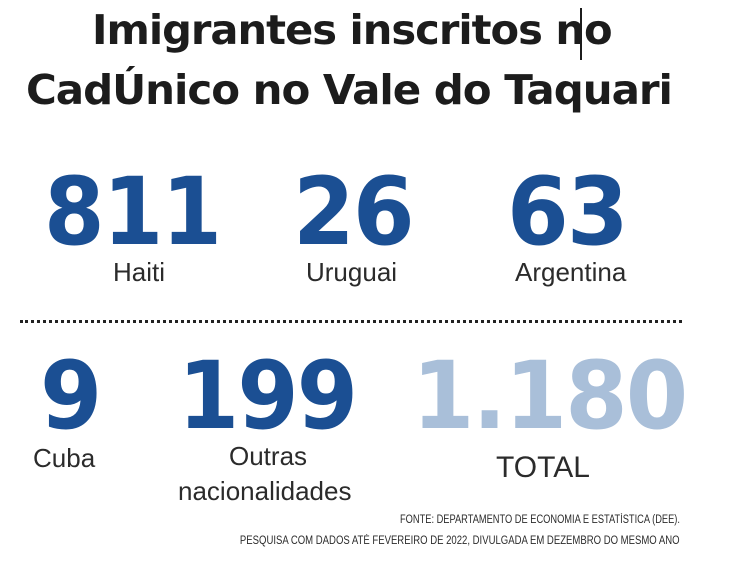  What do you see at coordinates (581, 34) in the screenshot?
I see `text-cursor` at bounding box center [581, 34].